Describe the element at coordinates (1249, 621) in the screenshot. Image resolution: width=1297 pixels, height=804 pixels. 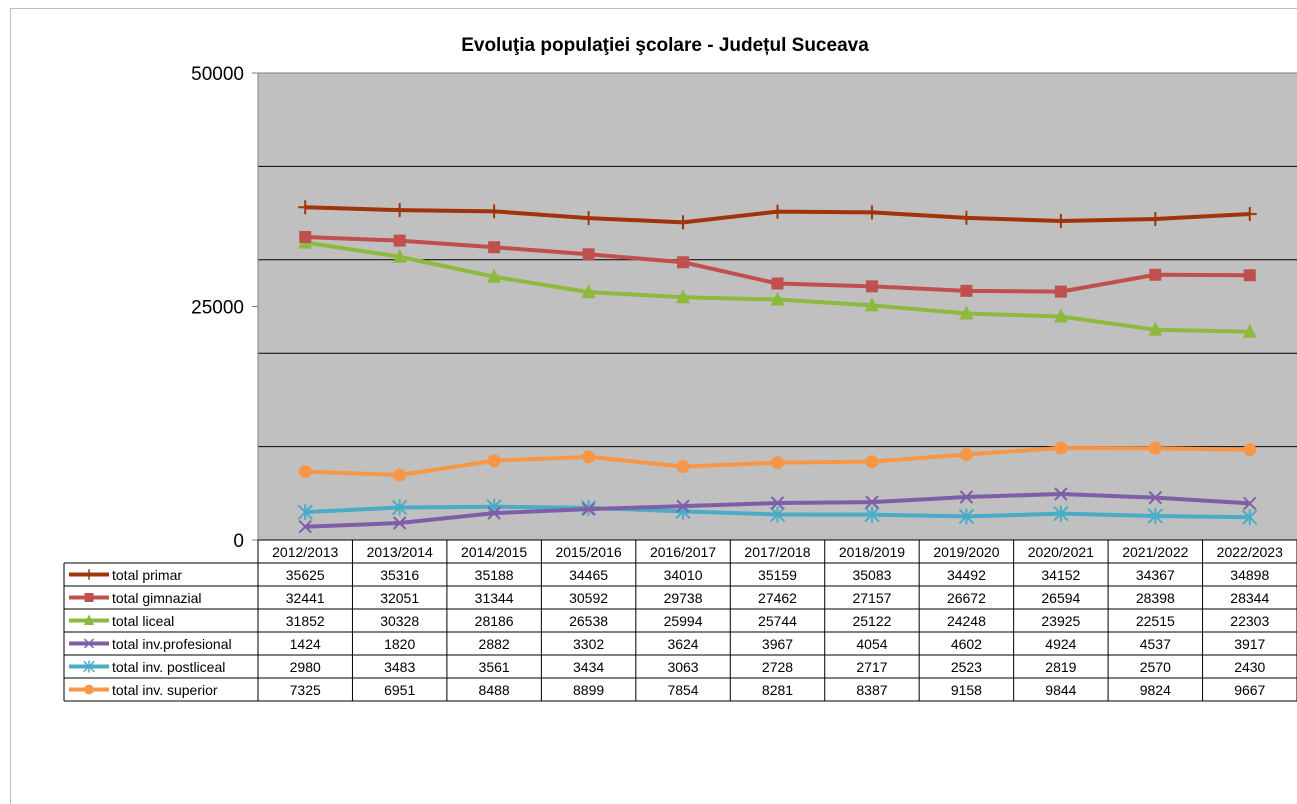
I see `data-label: 22303` at that location.